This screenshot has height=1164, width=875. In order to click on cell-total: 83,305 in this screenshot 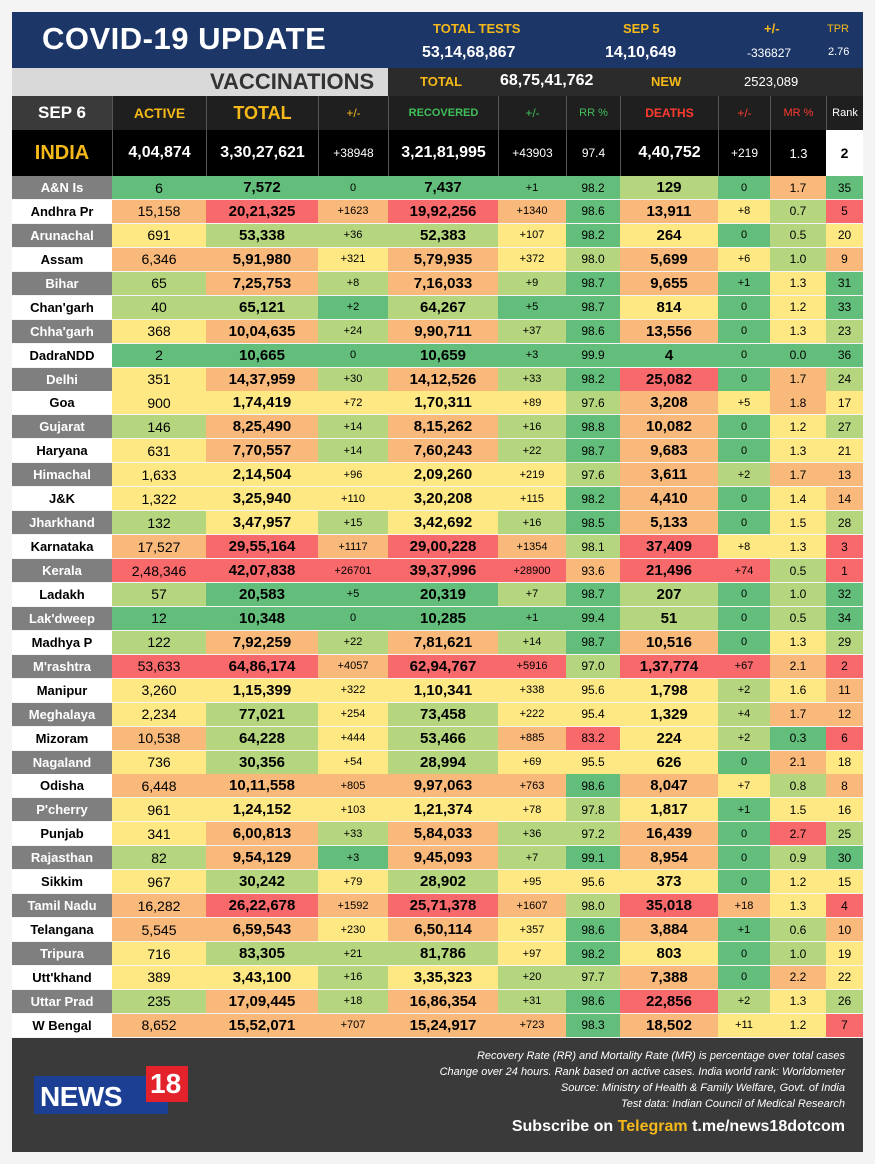, I will do `click(262, 953)`.